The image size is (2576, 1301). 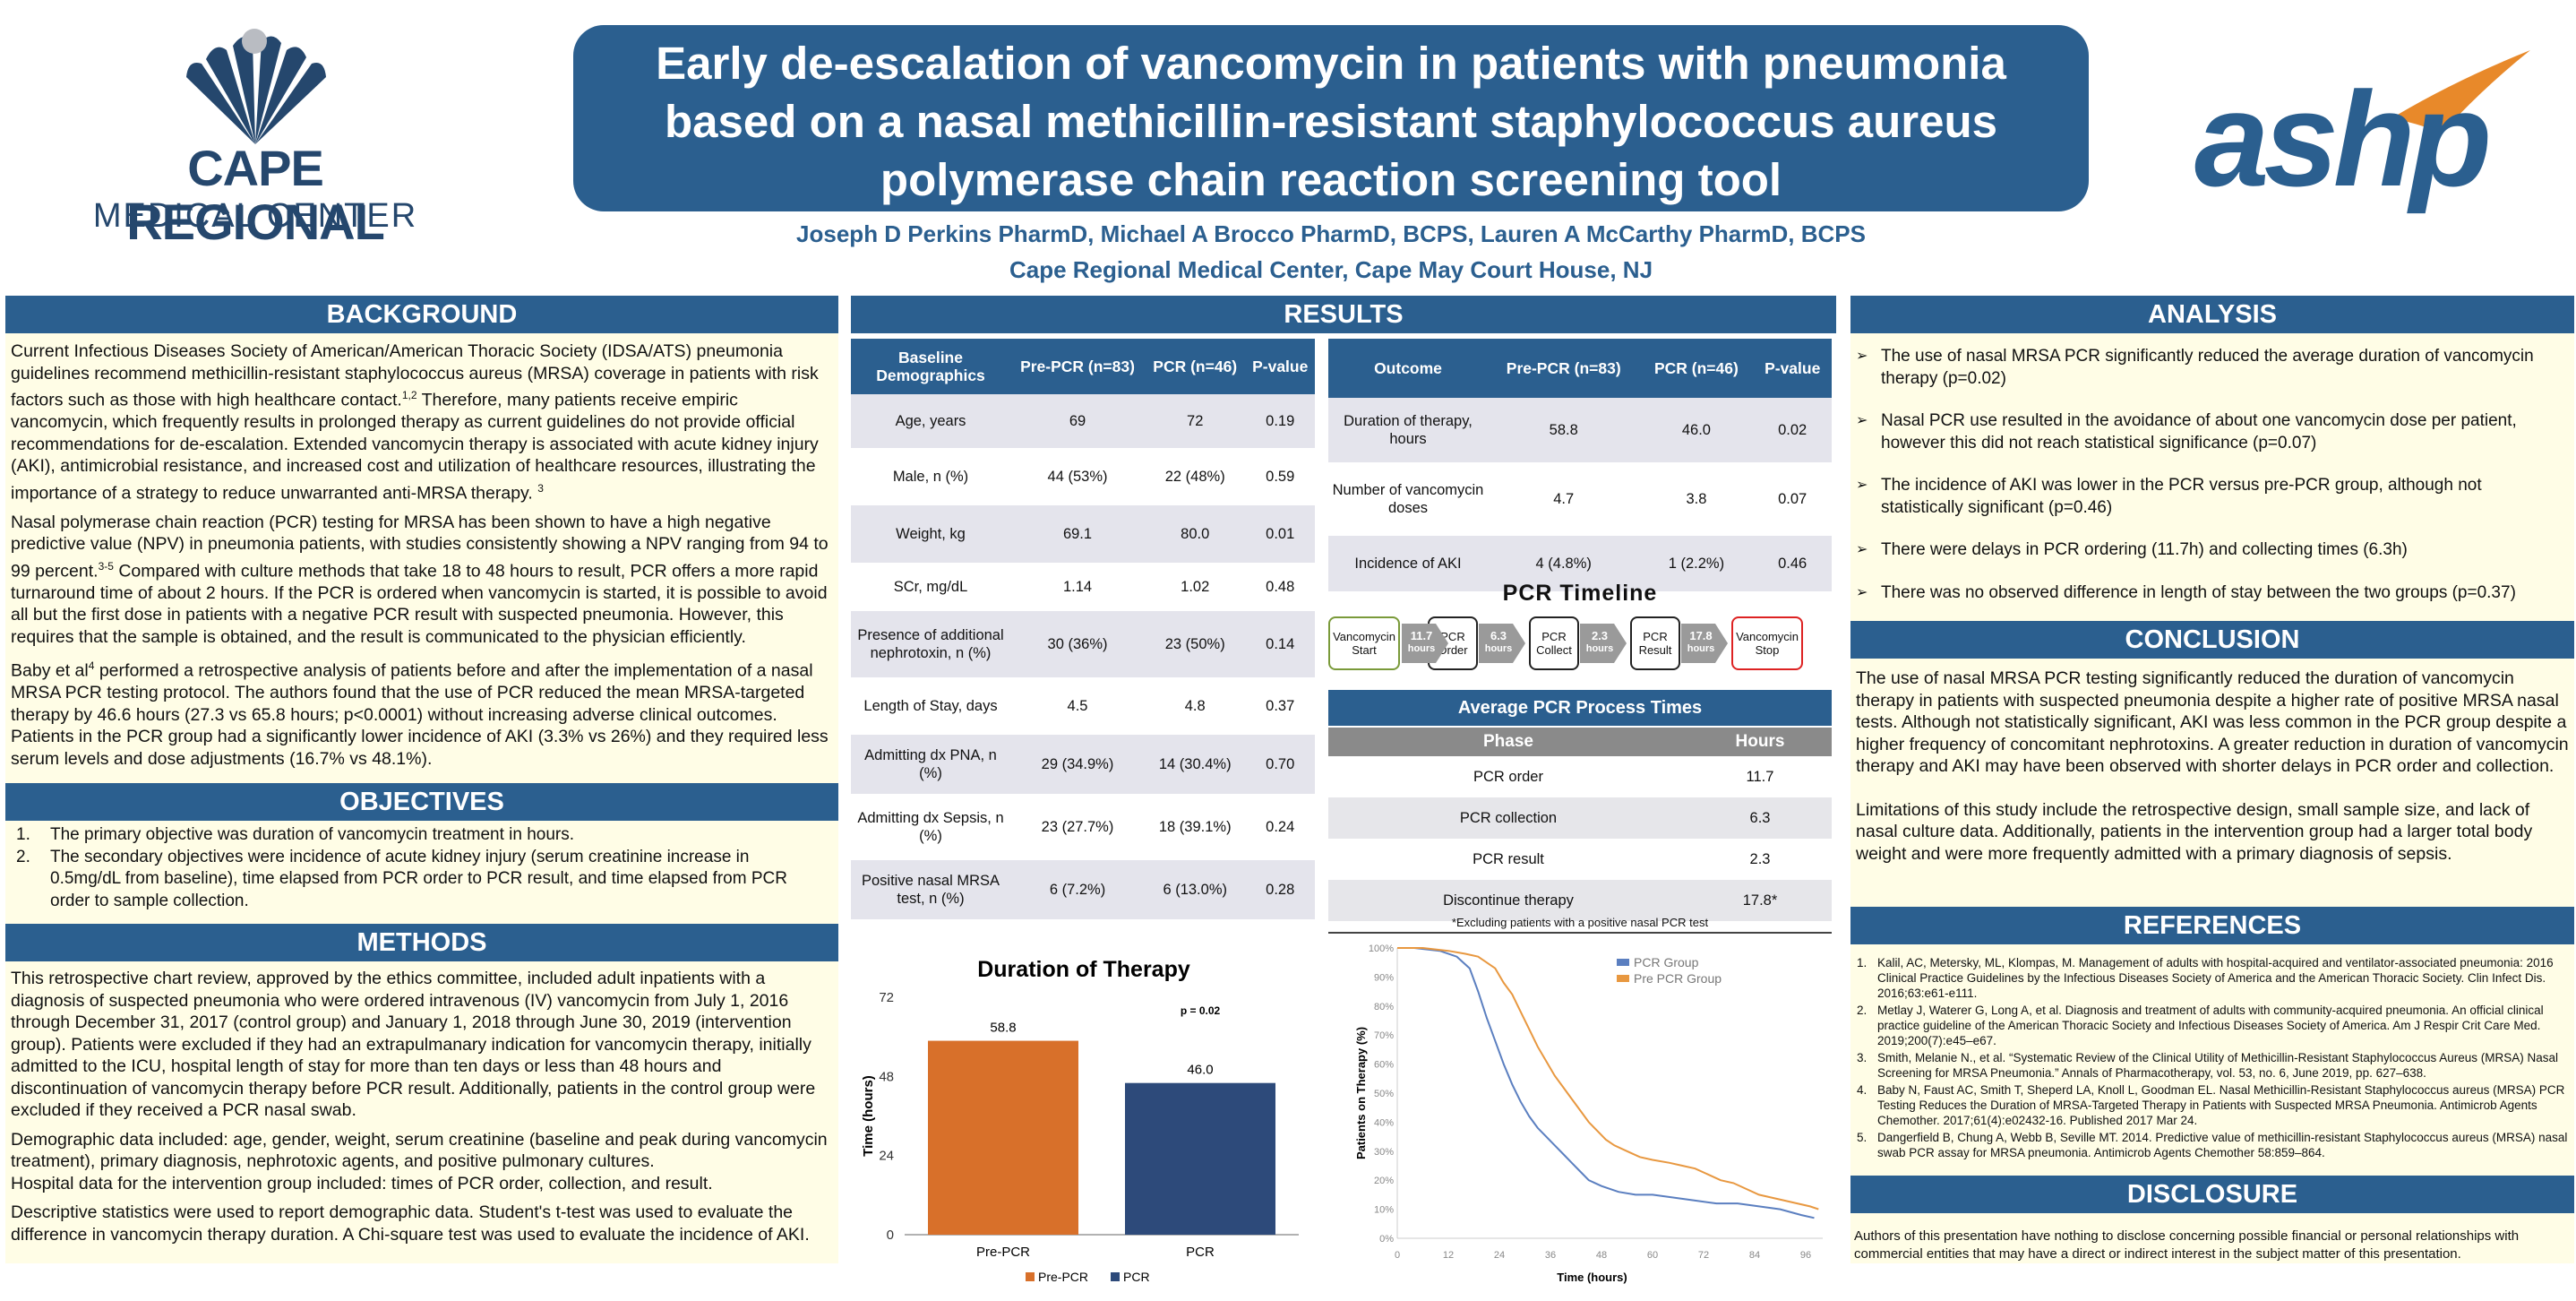 I want to click on timeline-step-label: Vancomycin Stop, so click(x=1767, y=643).